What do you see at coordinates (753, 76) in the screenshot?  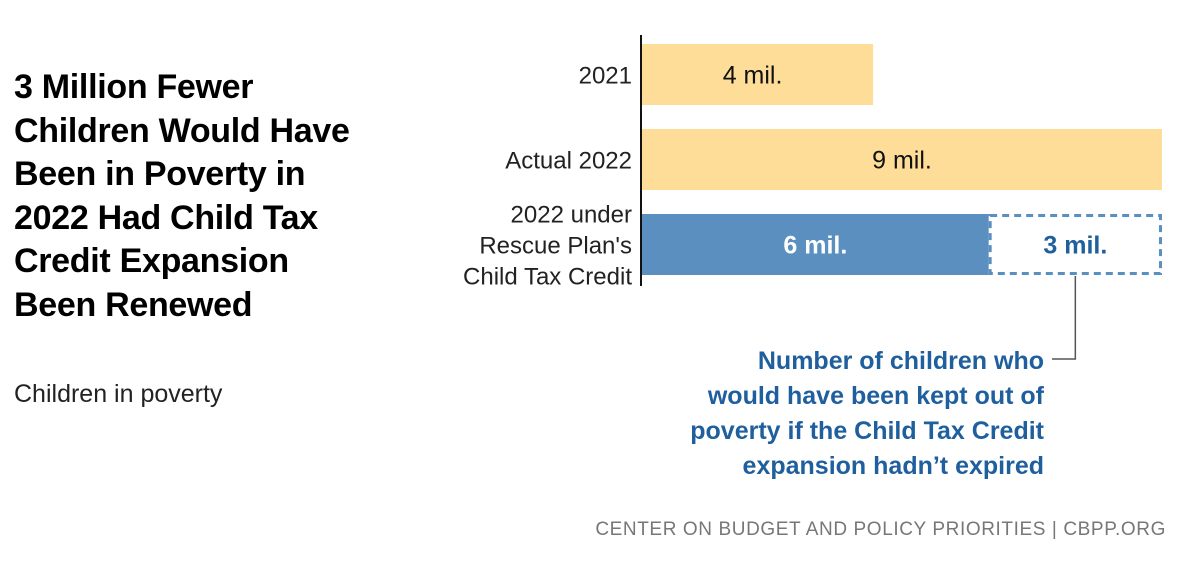 I see `bar-value-label: 4 mil.` at bounding box center [753, 76].